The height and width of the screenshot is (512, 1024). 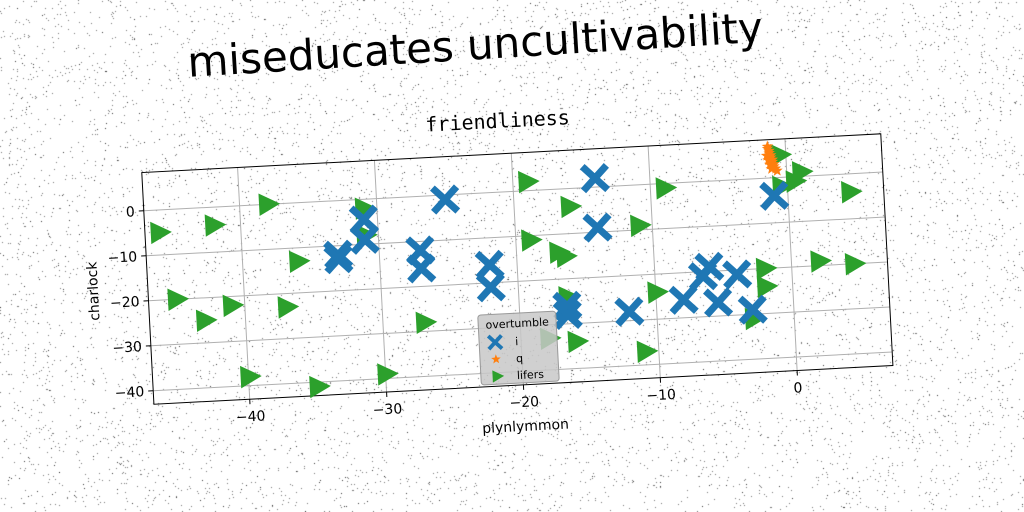 I want to click on legend-marker-lifers, so click(x=498, y=376).